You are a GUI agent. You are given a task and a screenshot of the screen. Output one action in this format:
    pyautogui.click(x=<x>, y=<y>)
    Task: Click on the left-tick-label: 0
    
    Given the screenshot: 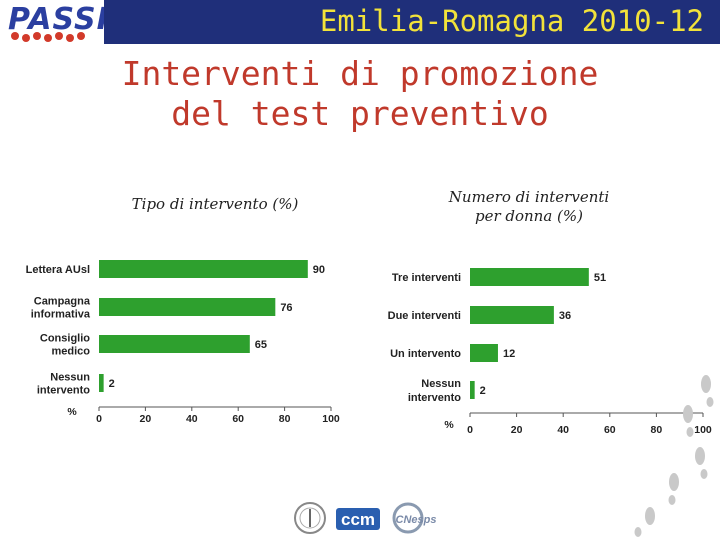 What is the action you would take?
    pyautogui.click(x=99, y=419)
    